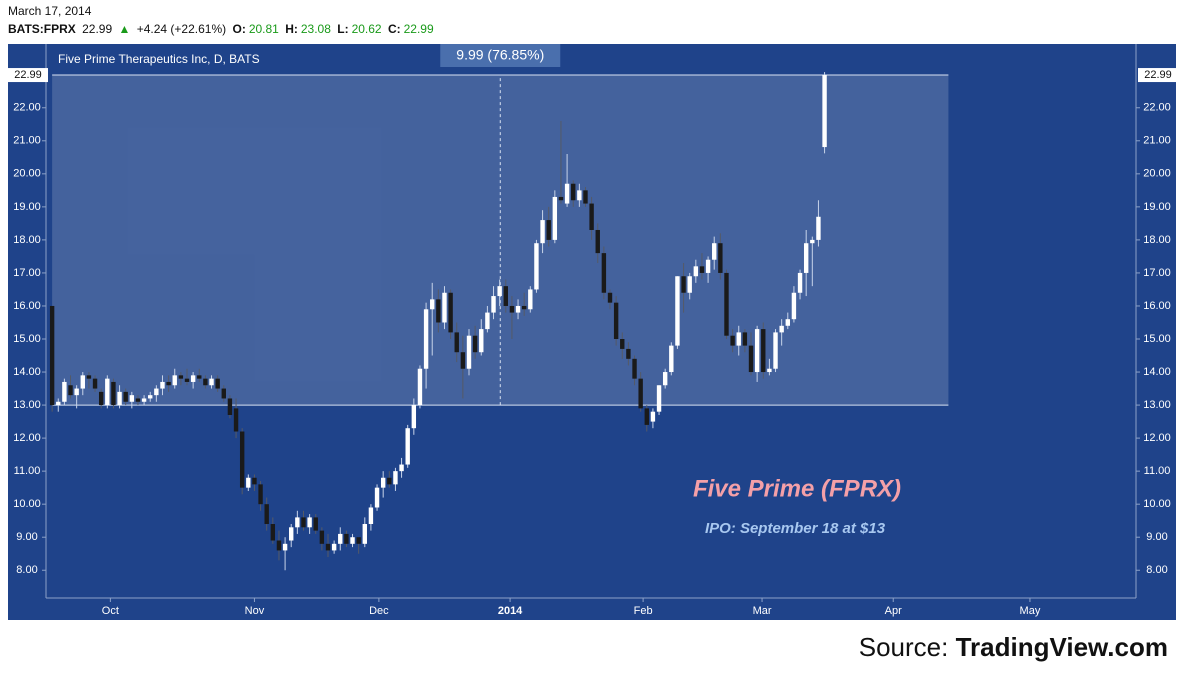  Describe the element at coordinates (291, 29) in the screenshot. I see `high-label: H:` at that location.